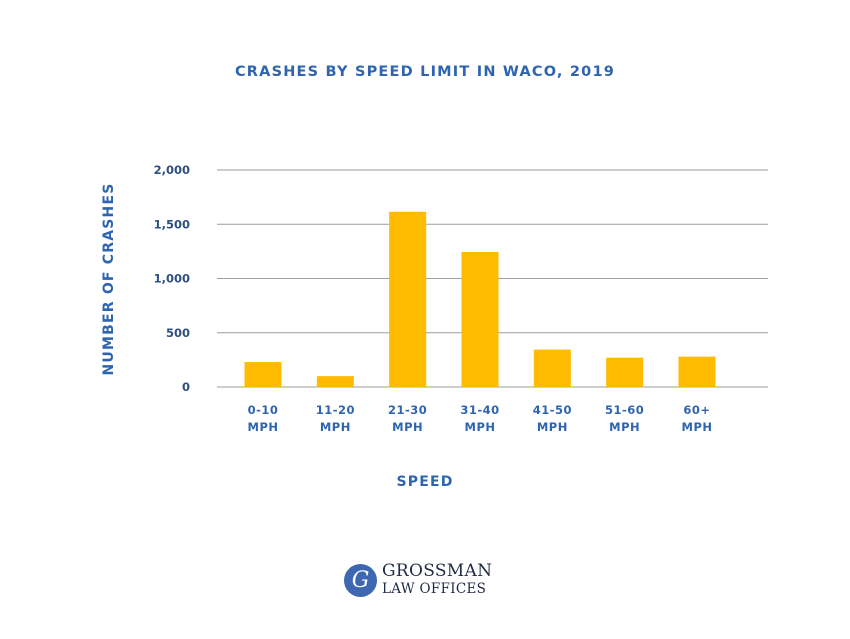  What do you see at coordinates (624, 410) in the screenshot?
I see `x-category-label: 51-60` at bounding box center [624, 410].